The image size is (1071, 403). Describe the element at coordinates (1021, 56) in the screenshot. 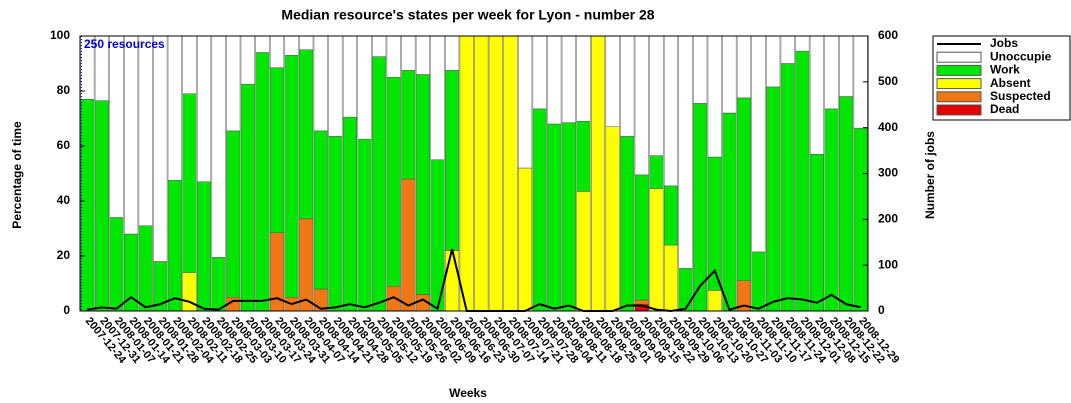

I see `legend-label: Unoccupie` at that location.